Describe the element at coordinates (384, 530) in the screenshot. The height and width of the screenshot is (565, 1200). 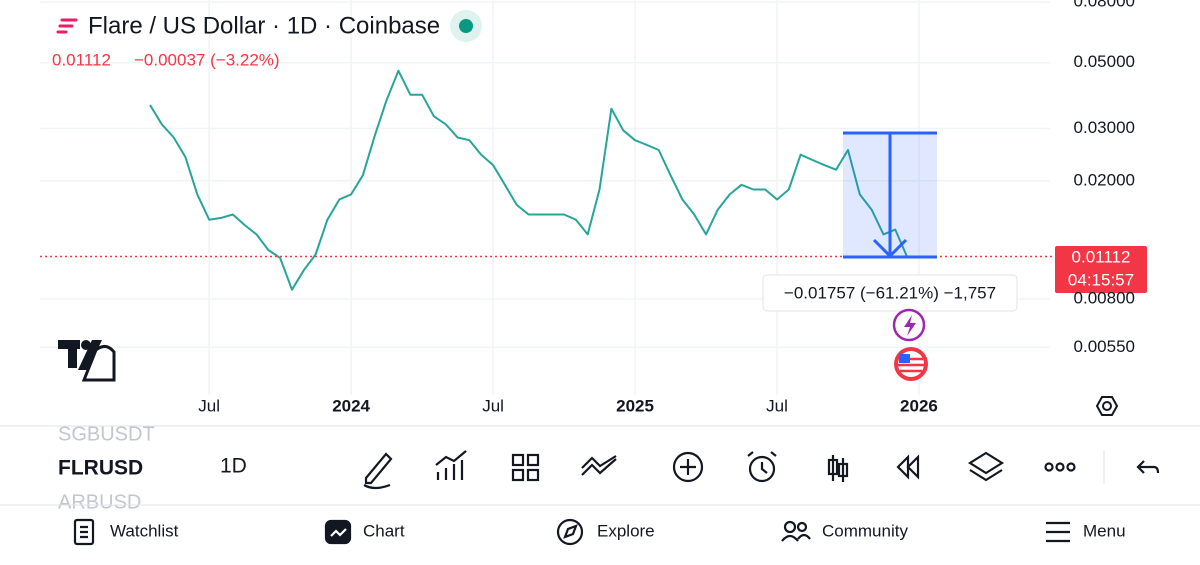
I see `nav-item: Chart` at that location.